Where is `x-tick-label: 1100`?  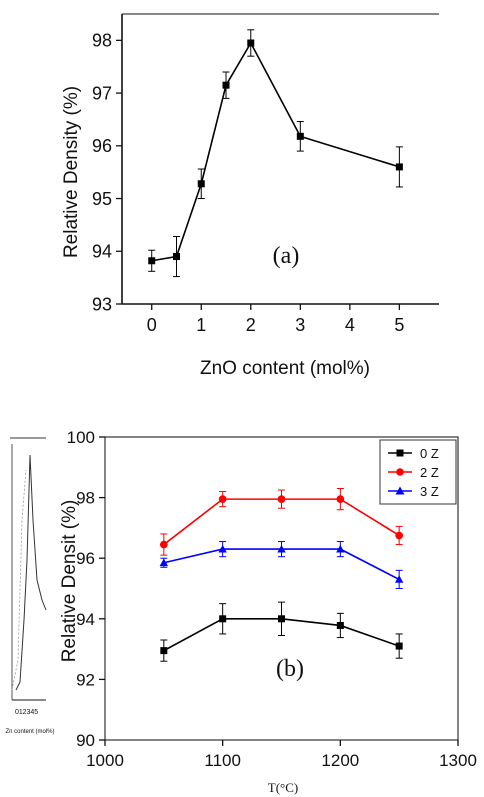 x-tick-label: 1100 is located at coordinates (222, 760).